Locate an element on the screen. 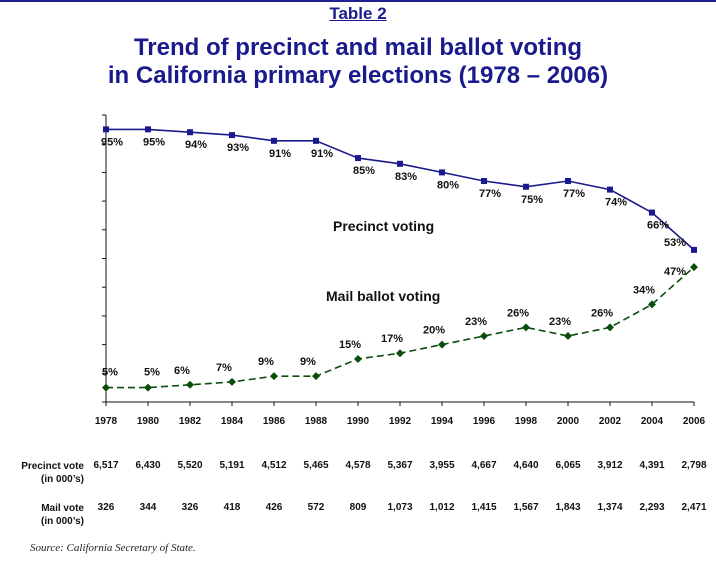  mail-header-line1: Mail vote is located at coordinates (62, 508).